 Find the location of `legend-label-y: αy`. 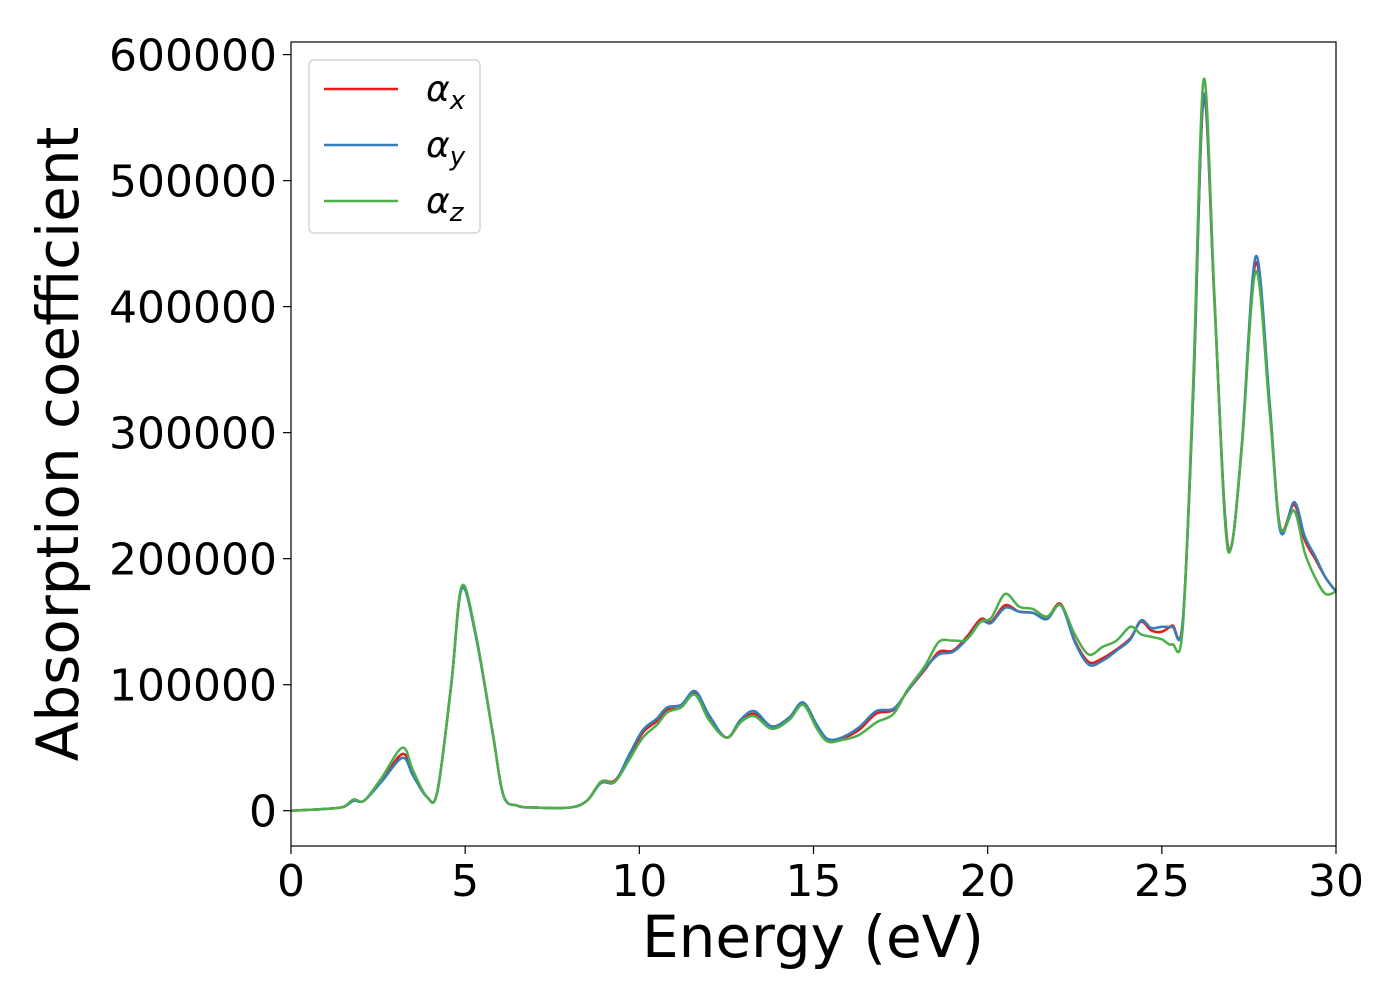

legend-label-y: αy is located at coordinates (446, 148).